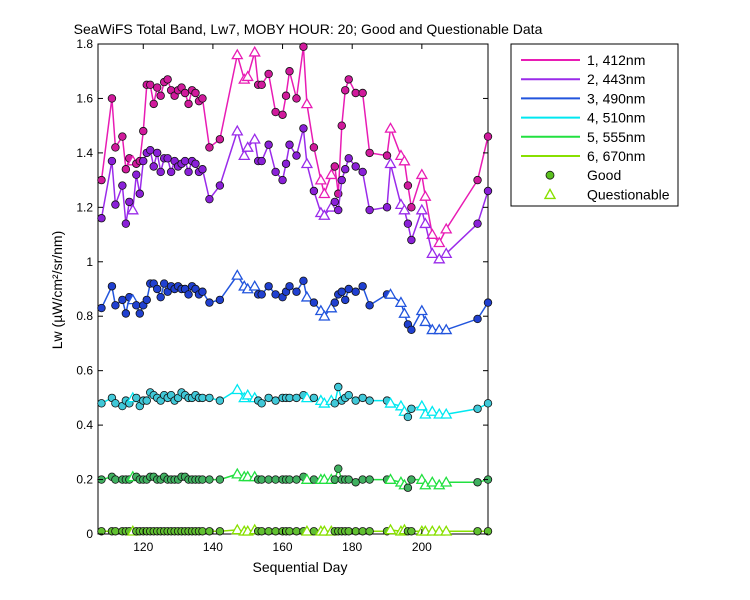  I want to click on legend-box, so click(594, 125).